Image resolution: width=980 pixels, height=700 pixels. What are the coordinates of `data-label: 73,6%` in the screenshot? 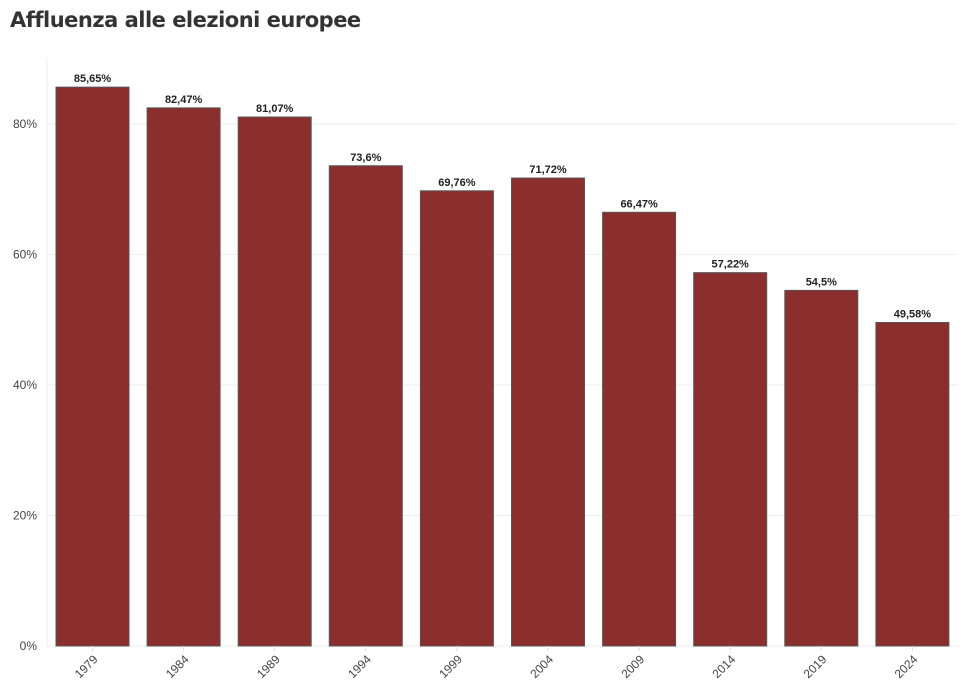 It's located at (365, 158).